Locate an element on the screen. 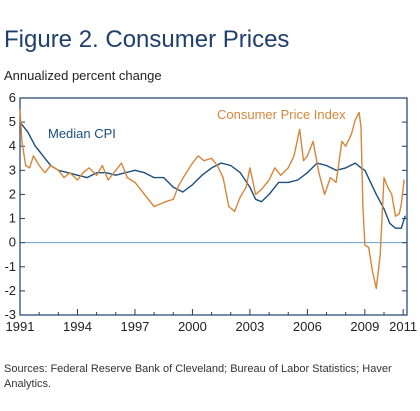 The image size is (420, 411). y-tick-label: 2 is located at coordinates (12, 193).